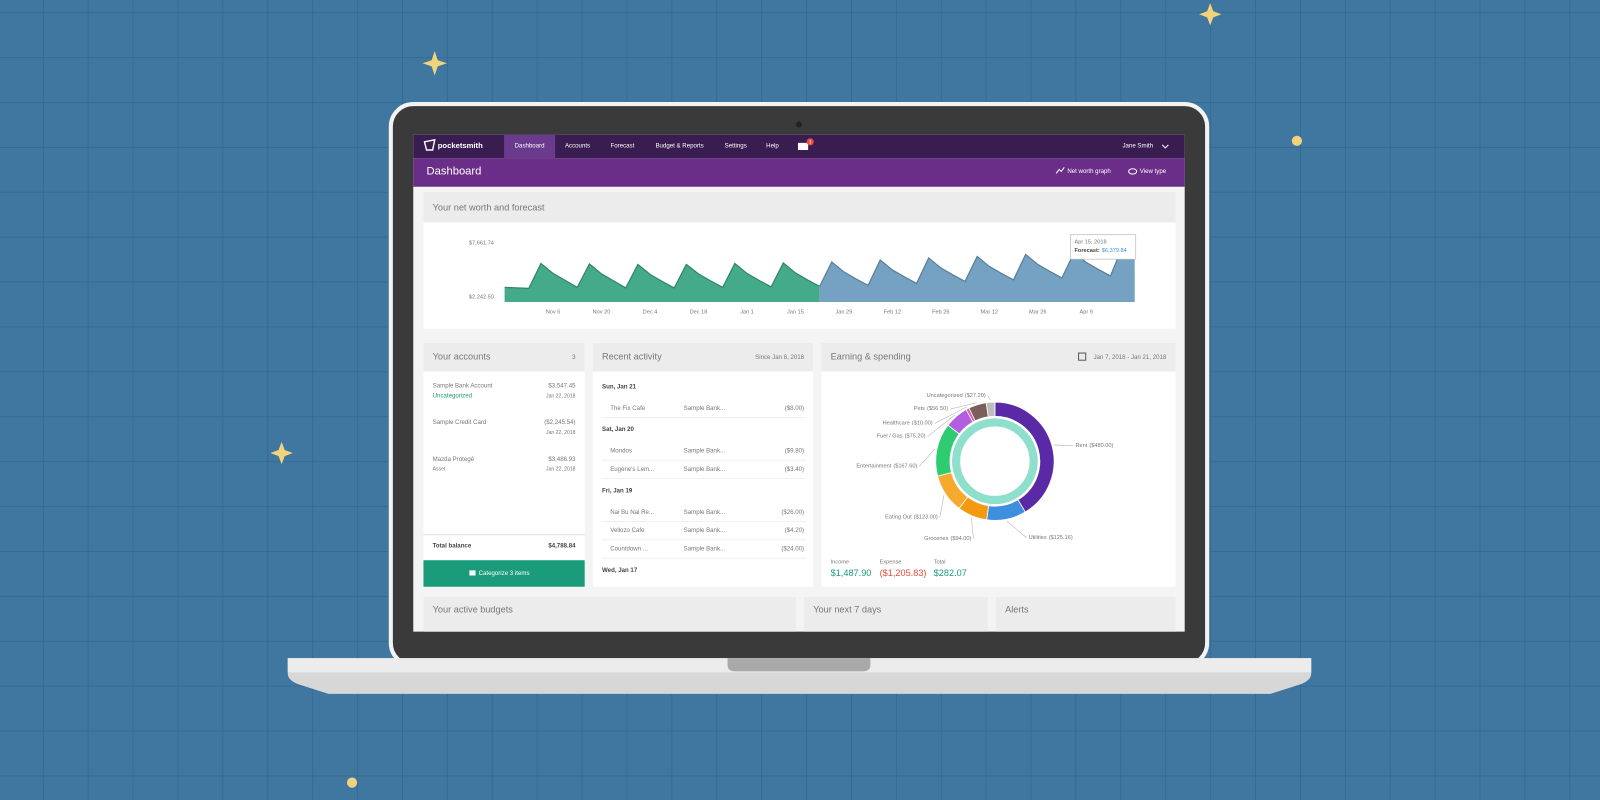  Describe the element at coordinates (1130, 357) in the screenshot. I see `date-range: Jan 7, 2018 - Jan 21, 2018` at that location.